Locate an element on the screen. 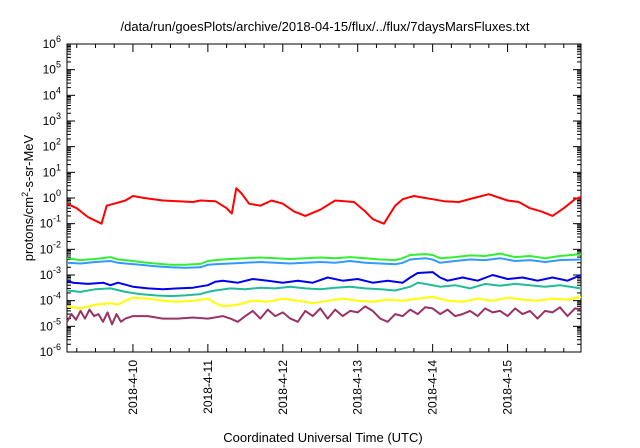 This screenshot has height=448, width=640. y-tick-label: 10¹ is located at coordinates (52, 170).